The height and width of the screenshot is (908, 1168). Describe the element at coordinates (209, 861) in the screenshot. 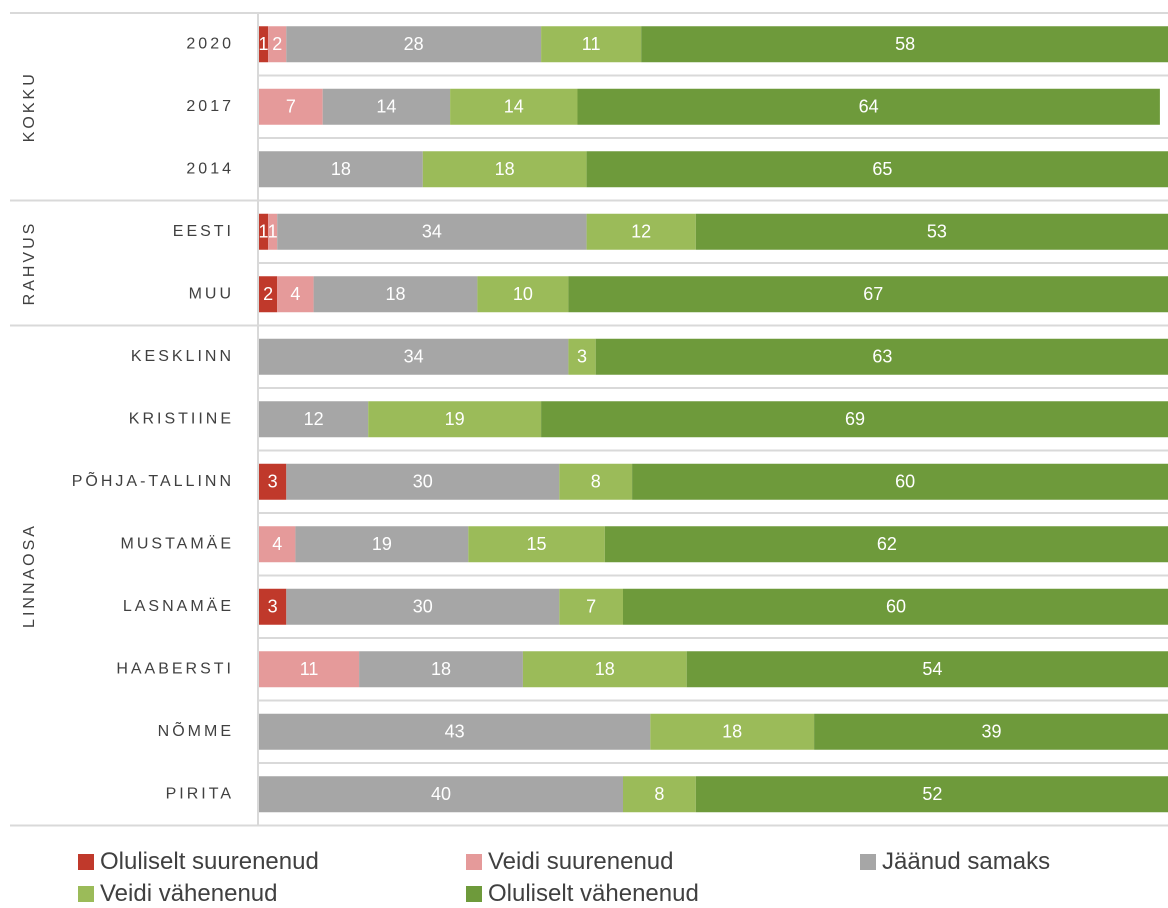

I see `legend-label: Oluliselt suurenenud` at that location.